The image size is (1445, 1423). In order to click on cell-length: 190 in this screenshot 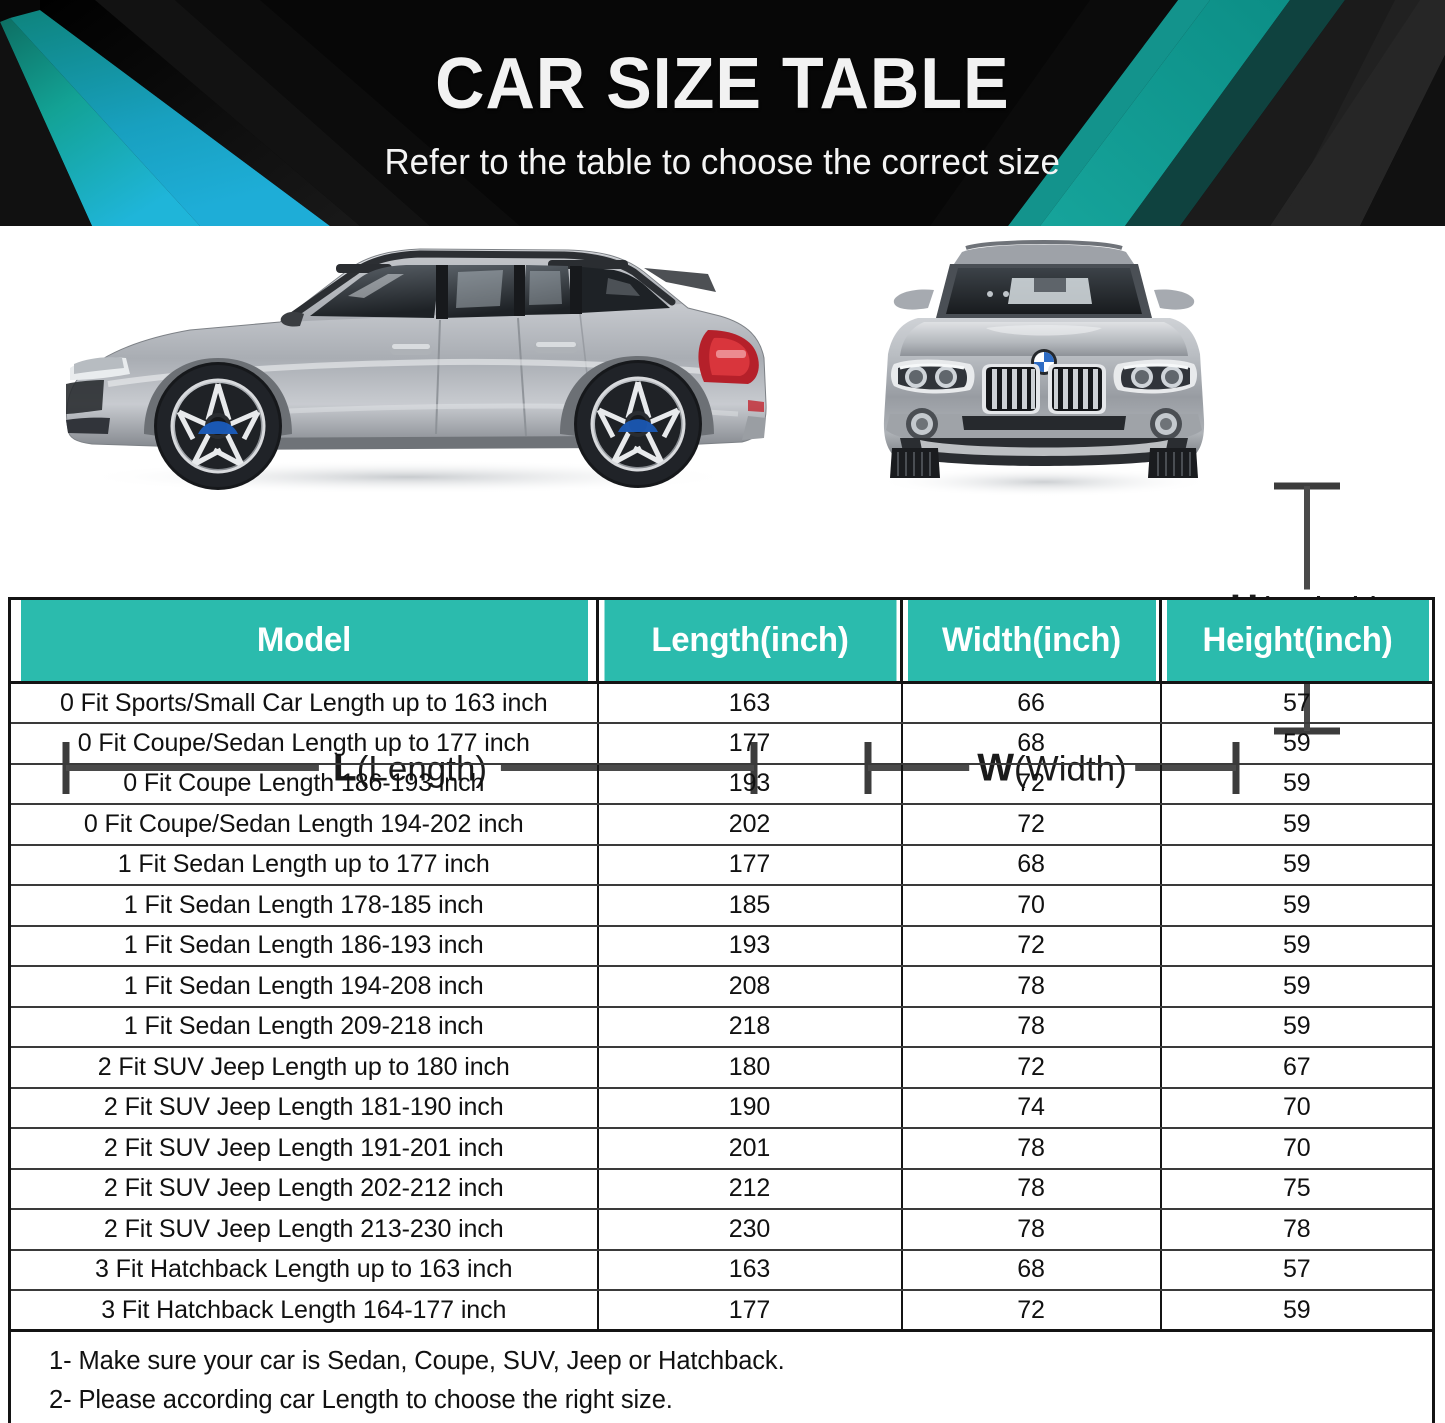, I will do `click(749, 1107)`.